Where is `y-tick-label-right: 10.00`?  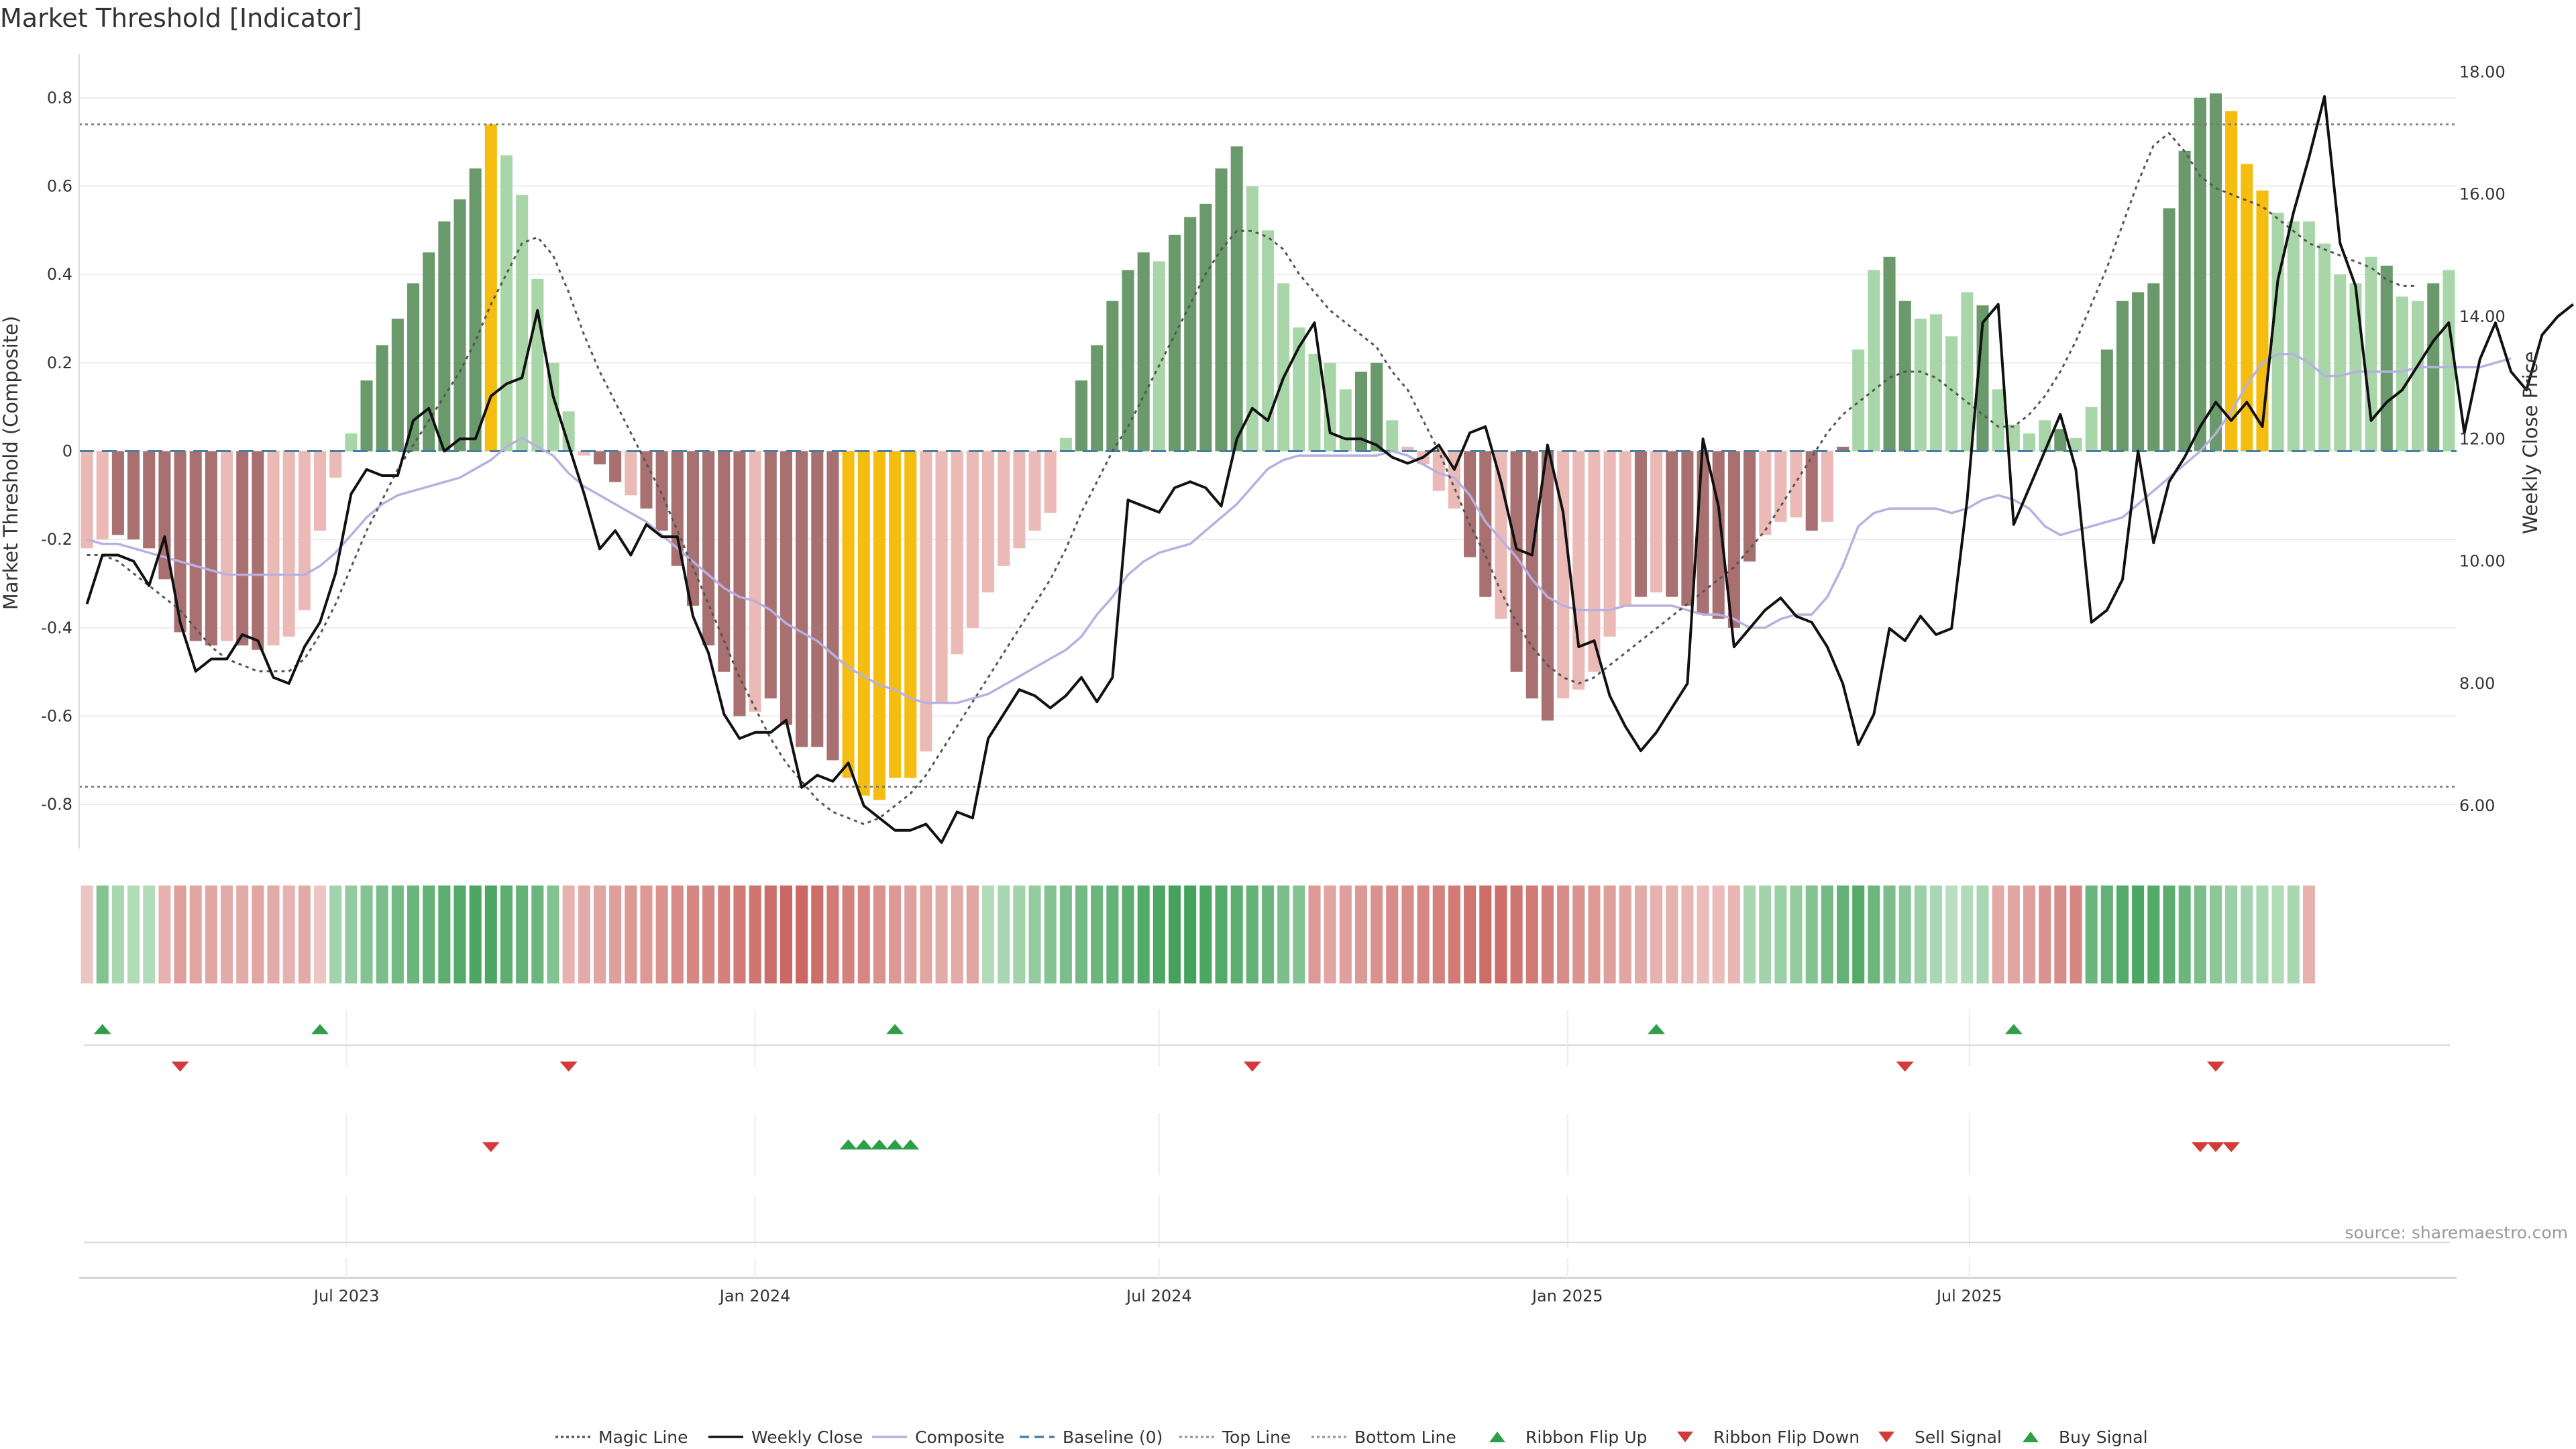
y-tick-label-right: 10.00 is located at coordinates (2482, 561).